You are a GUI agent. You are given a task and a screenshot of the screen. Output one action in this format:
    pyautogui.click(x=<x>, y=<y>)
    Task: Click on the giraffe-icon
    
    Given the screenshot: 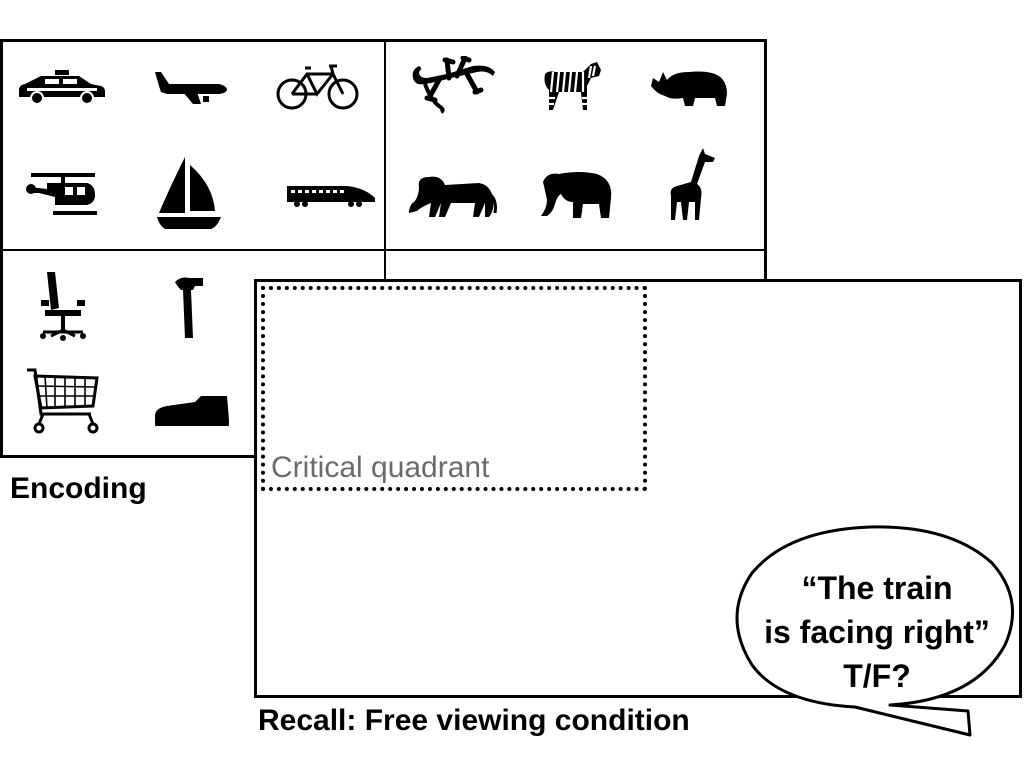 What is the action you would take?
    pyautogui.click(x=692, y=184)
    